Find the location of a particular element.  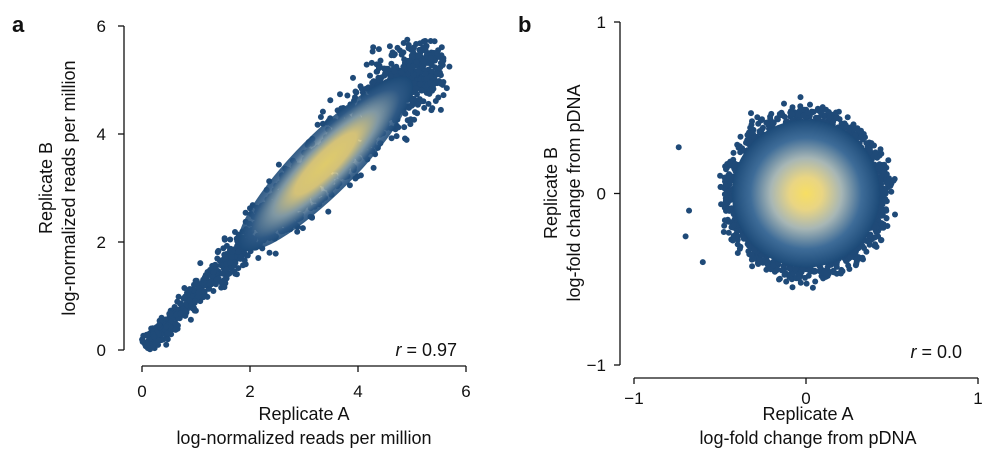

panel-a-ytick-label: 6 is located at coordinates (101, 26).